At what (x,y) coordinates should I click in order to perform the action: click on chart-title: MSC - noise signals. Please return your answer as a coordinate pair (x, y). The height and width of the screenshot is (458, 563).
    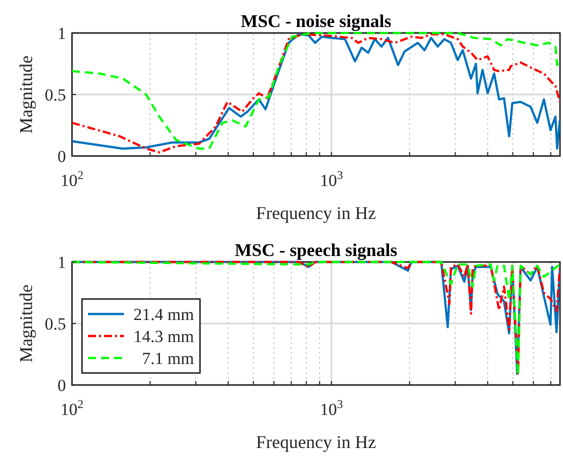
    Looking at the image, I should click on (316, 21).